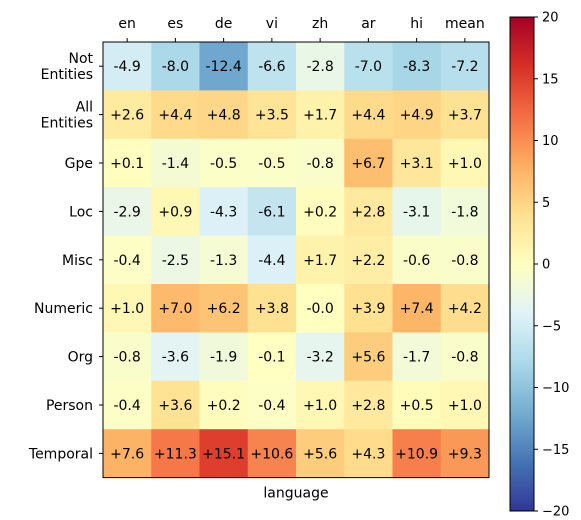  I want to click on y-tick-label: Misc, so click(77, 261).